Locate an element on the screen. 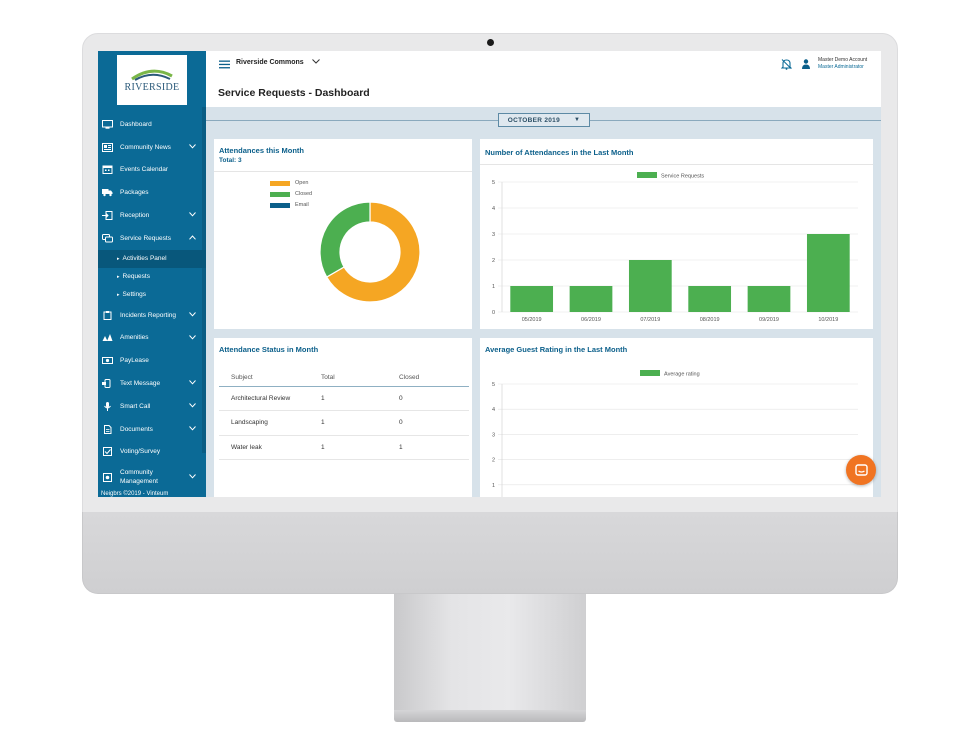  sidebar-subitem-activities-panel: ▸ Activities Panel is located at coordinates (152, 258).